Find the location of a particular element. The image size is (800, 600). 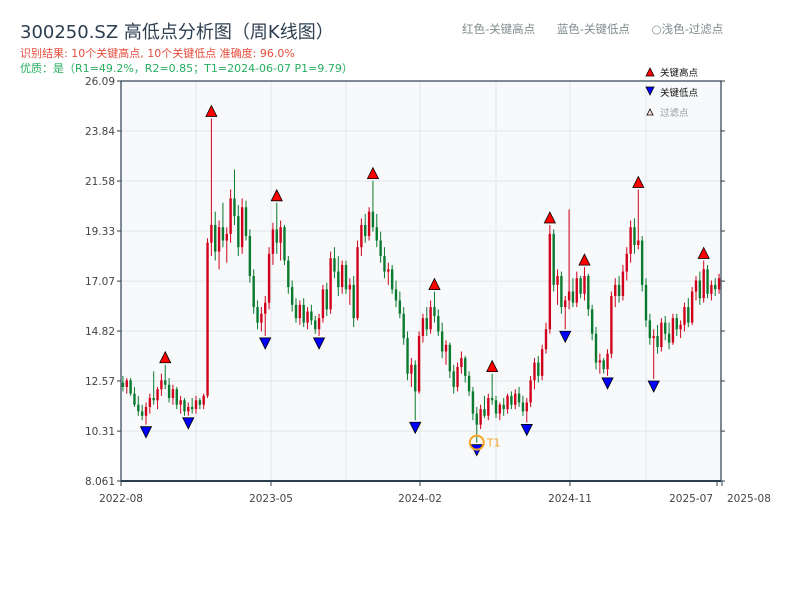

color-hint: 红色-关键高点 蓝色-关键低点 ○浅色-过滤点 is located at coordinates (592, 29).